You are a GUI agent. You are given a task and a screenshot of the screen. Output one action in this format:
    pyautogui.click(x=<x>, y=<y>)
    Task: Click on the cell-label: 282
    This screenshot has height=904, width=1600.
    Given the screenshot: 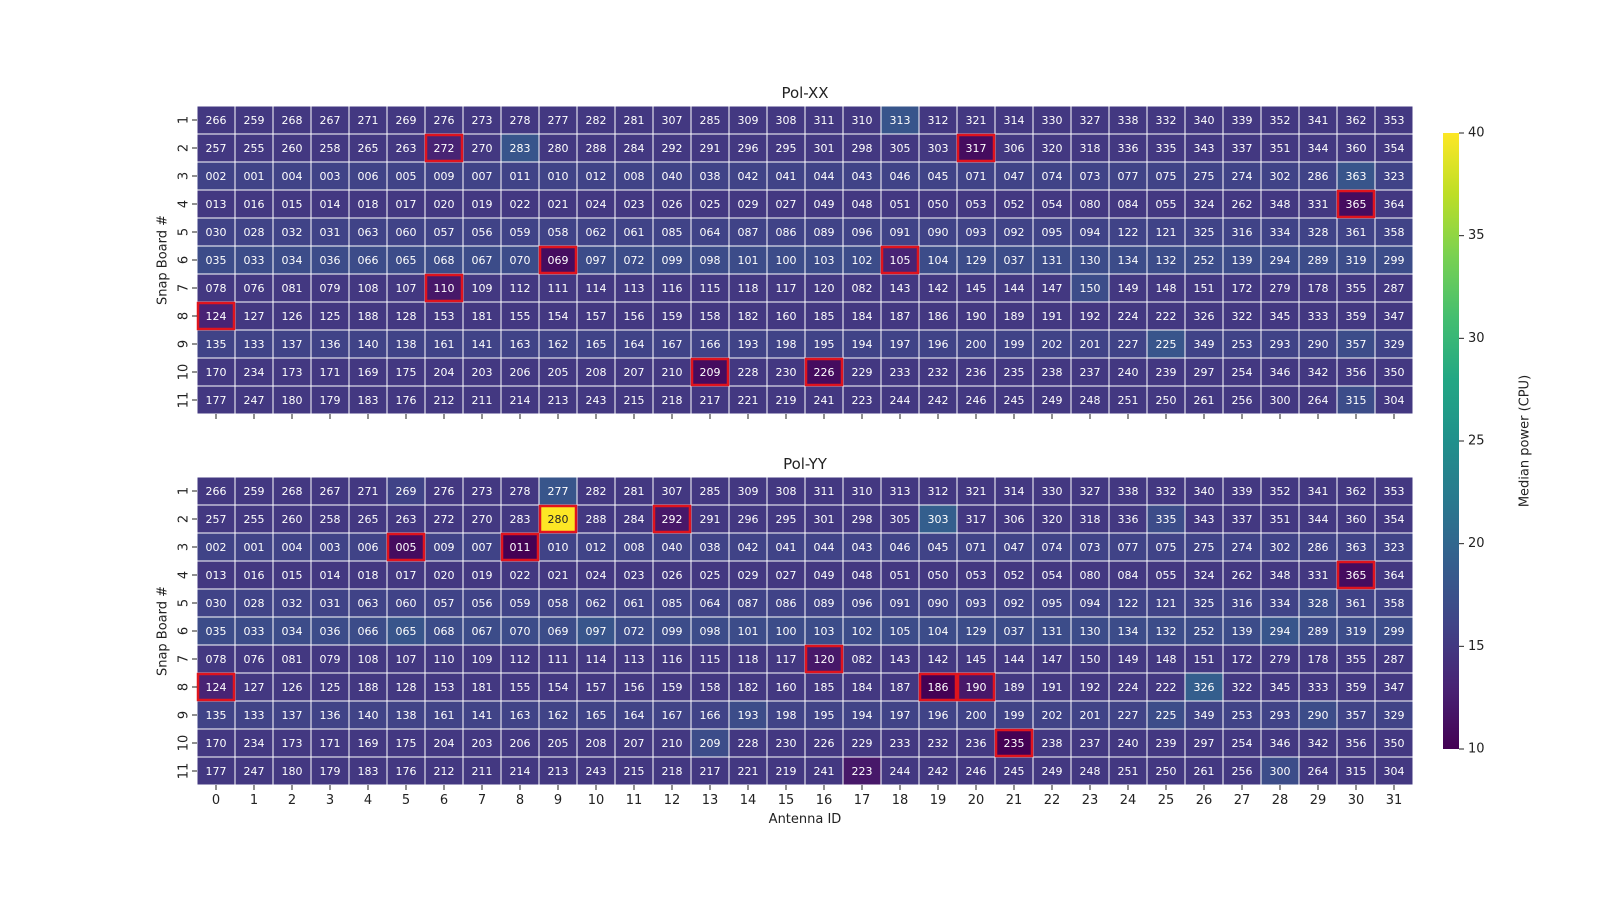 What is the action you would take?
    pyautogui.click(x=596, y=491)
    